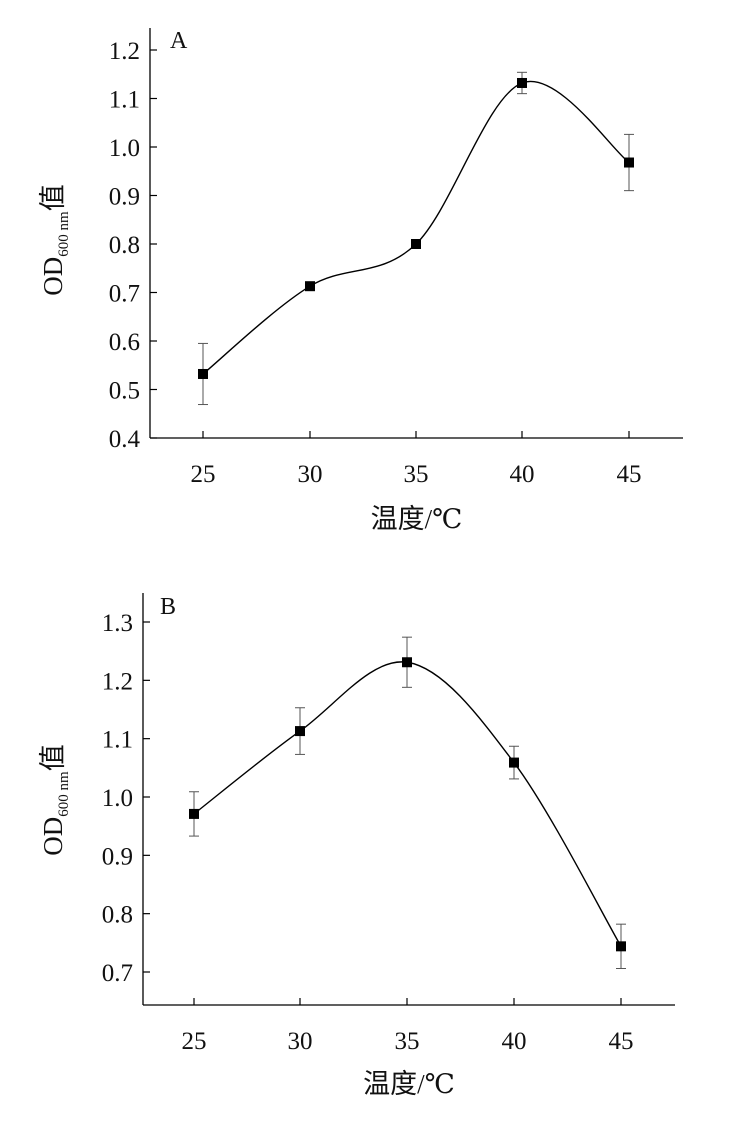 Image resolution: width=737 pixels, height=1126 pixels. I want to click on y-tick-label: 1.3, so click(117, 623).